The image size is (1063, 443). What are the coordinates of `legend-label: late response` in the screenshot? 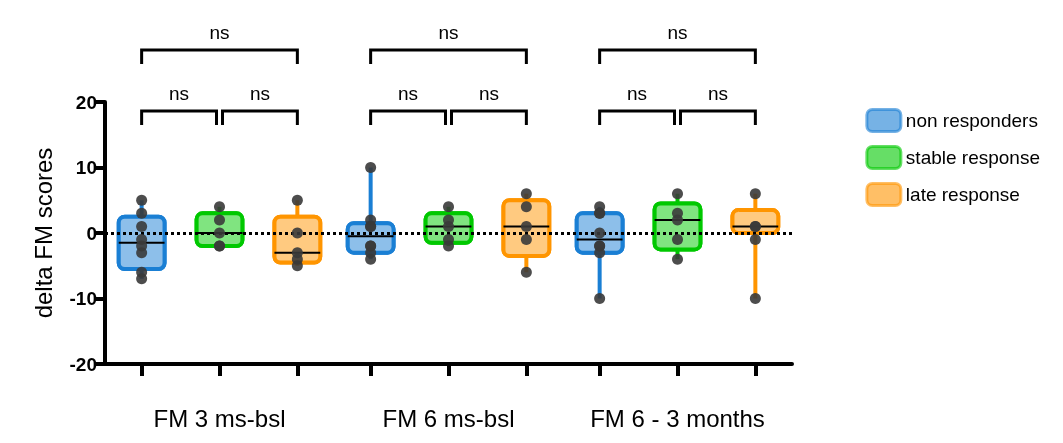 It's located at (962, 194).